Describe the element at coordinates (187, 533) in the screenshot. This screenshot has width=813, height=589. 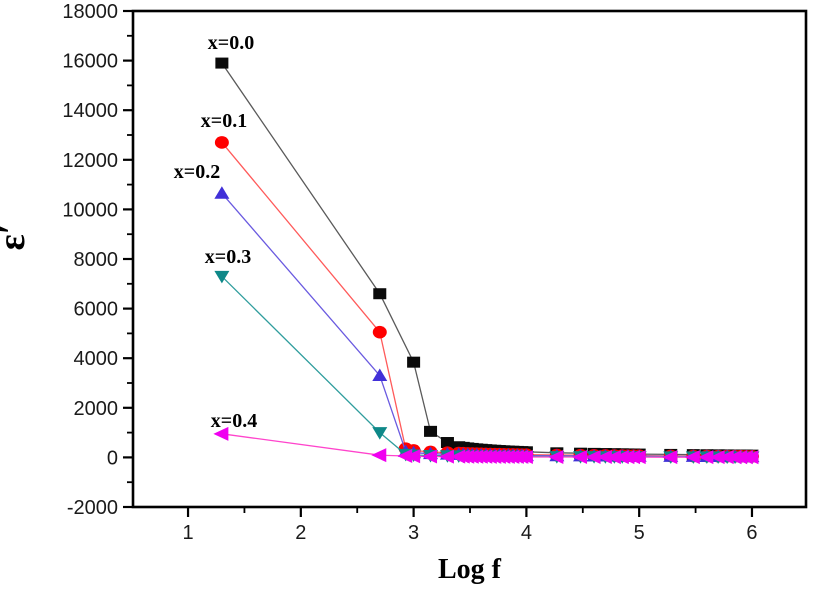
I see `x-tick-label: 1` at that location.